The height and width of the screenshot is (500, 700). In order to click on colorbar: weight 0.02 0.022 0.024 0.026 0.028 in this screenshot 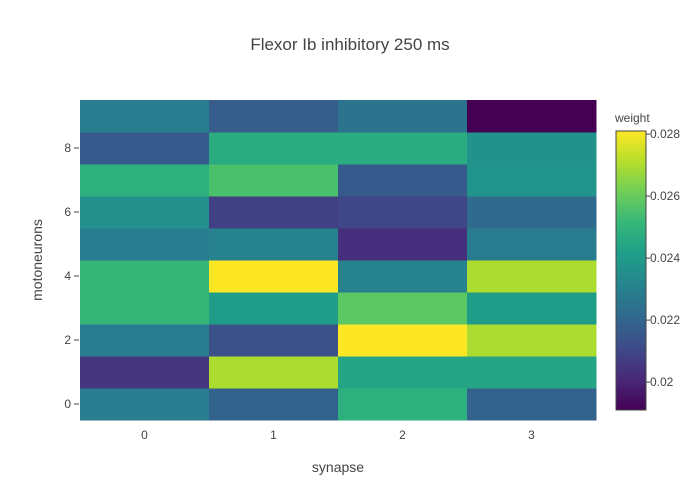, I will do `click(647, 261)`.